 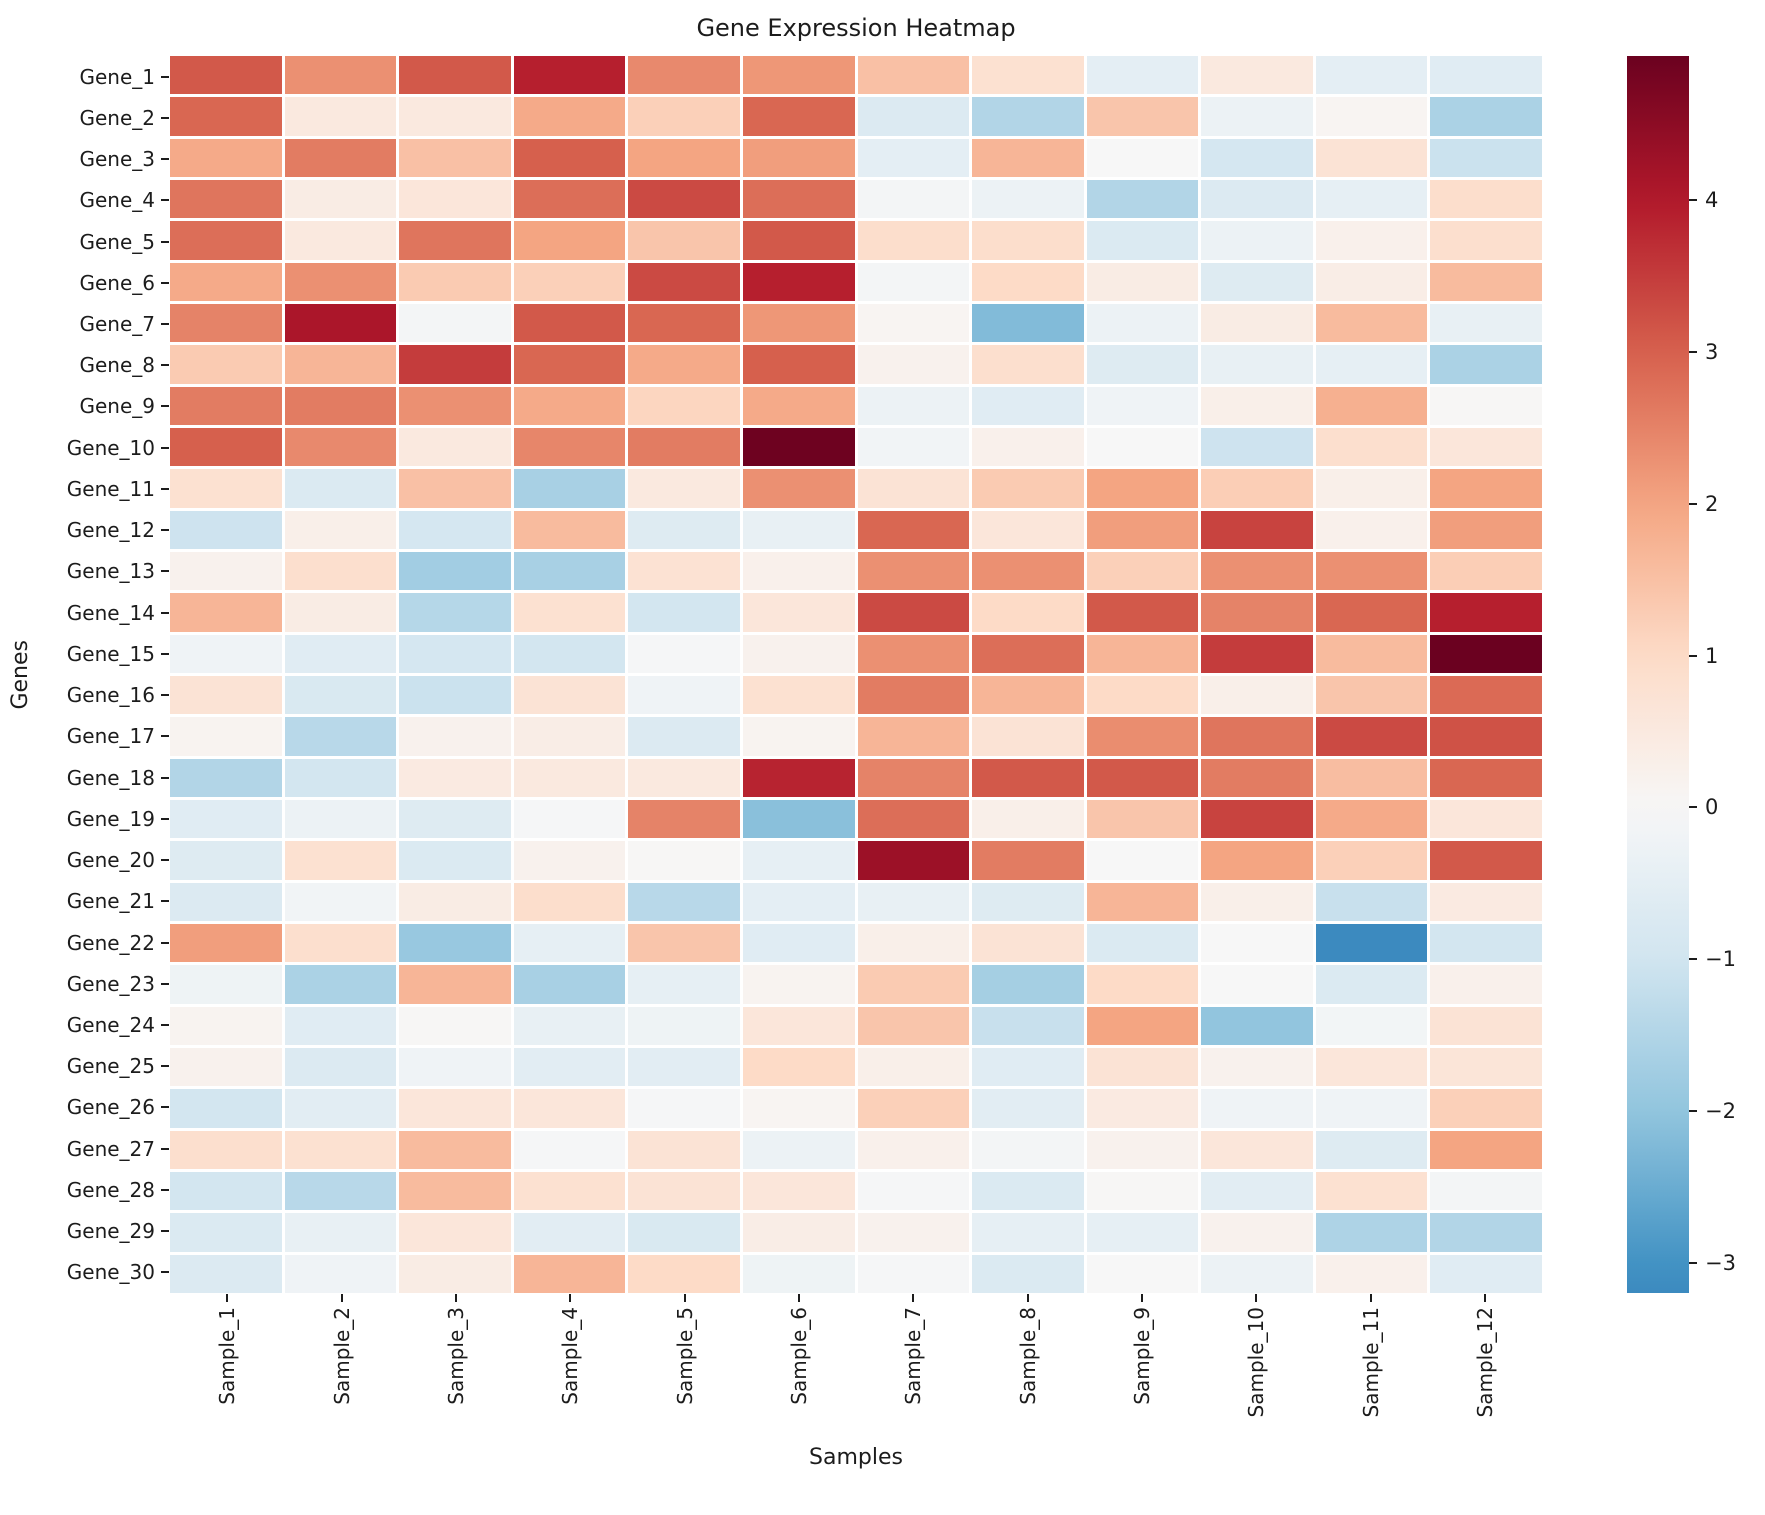 I want to click on y-tick-label: Gene_7, so click(x=117, y=324).